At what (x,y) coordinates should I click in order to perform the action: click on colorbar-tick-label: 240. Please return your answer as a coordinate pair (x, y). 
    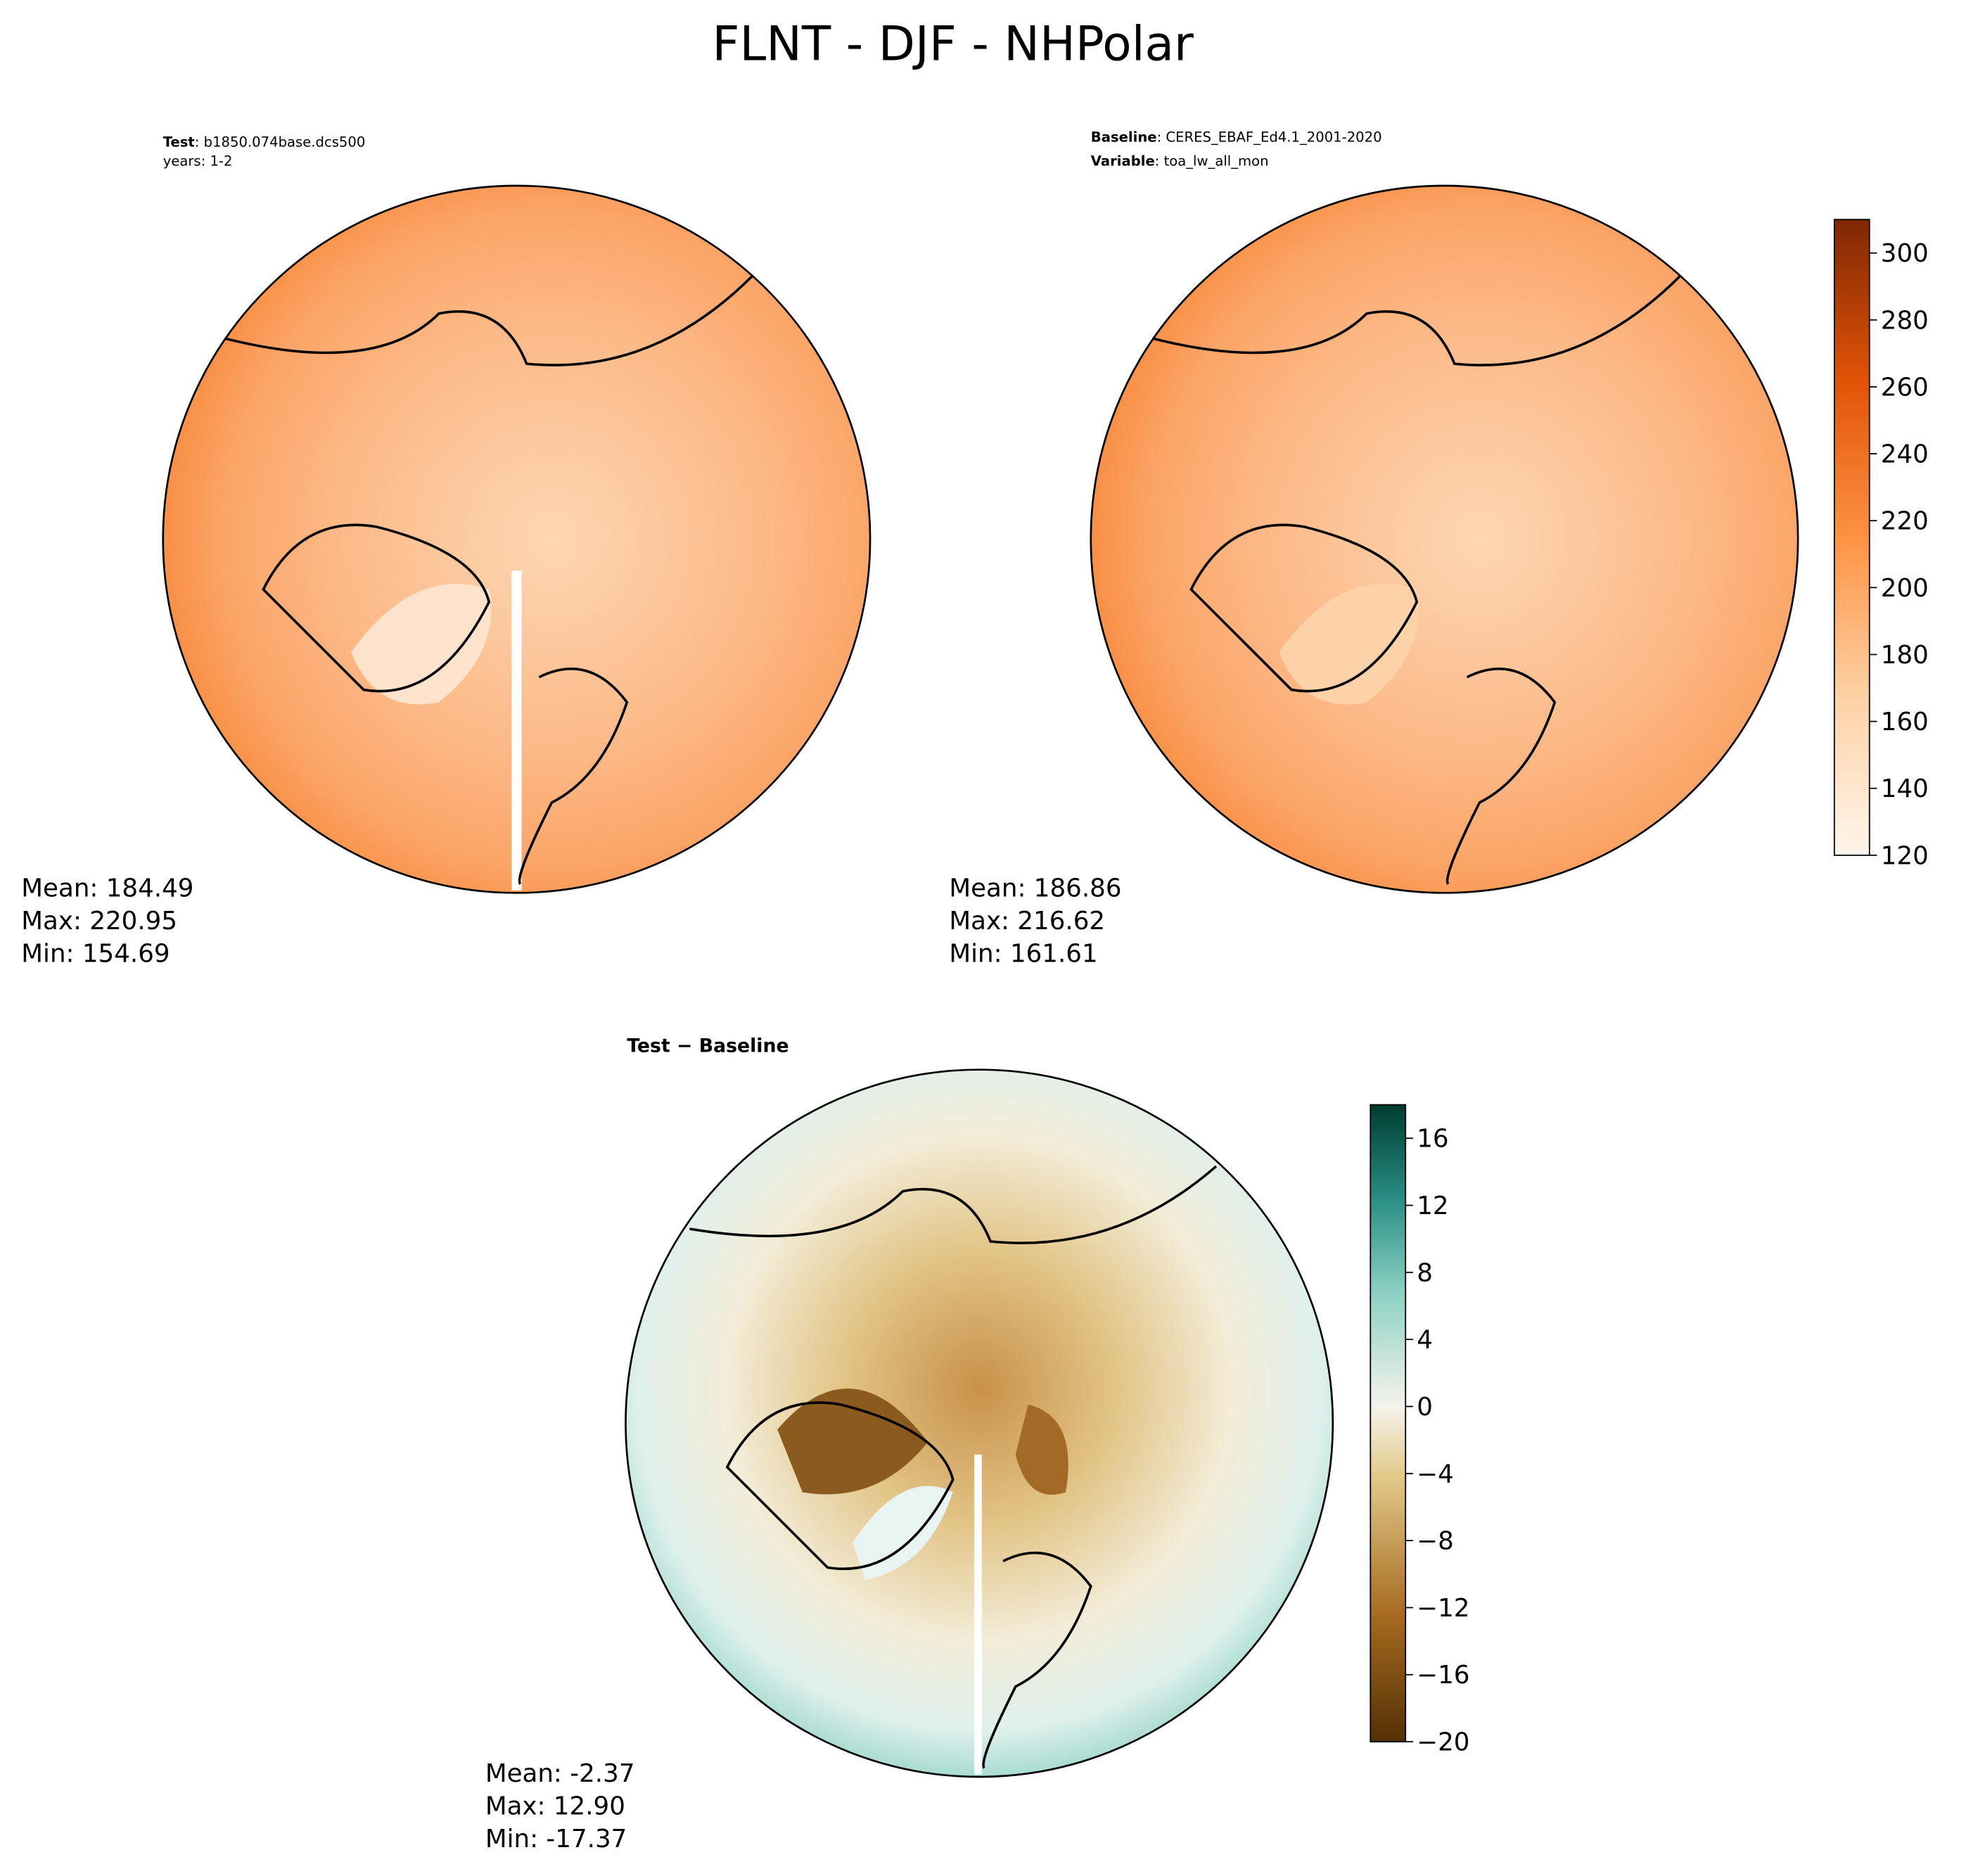
    Looking at the image, I should click on (1905, 454).